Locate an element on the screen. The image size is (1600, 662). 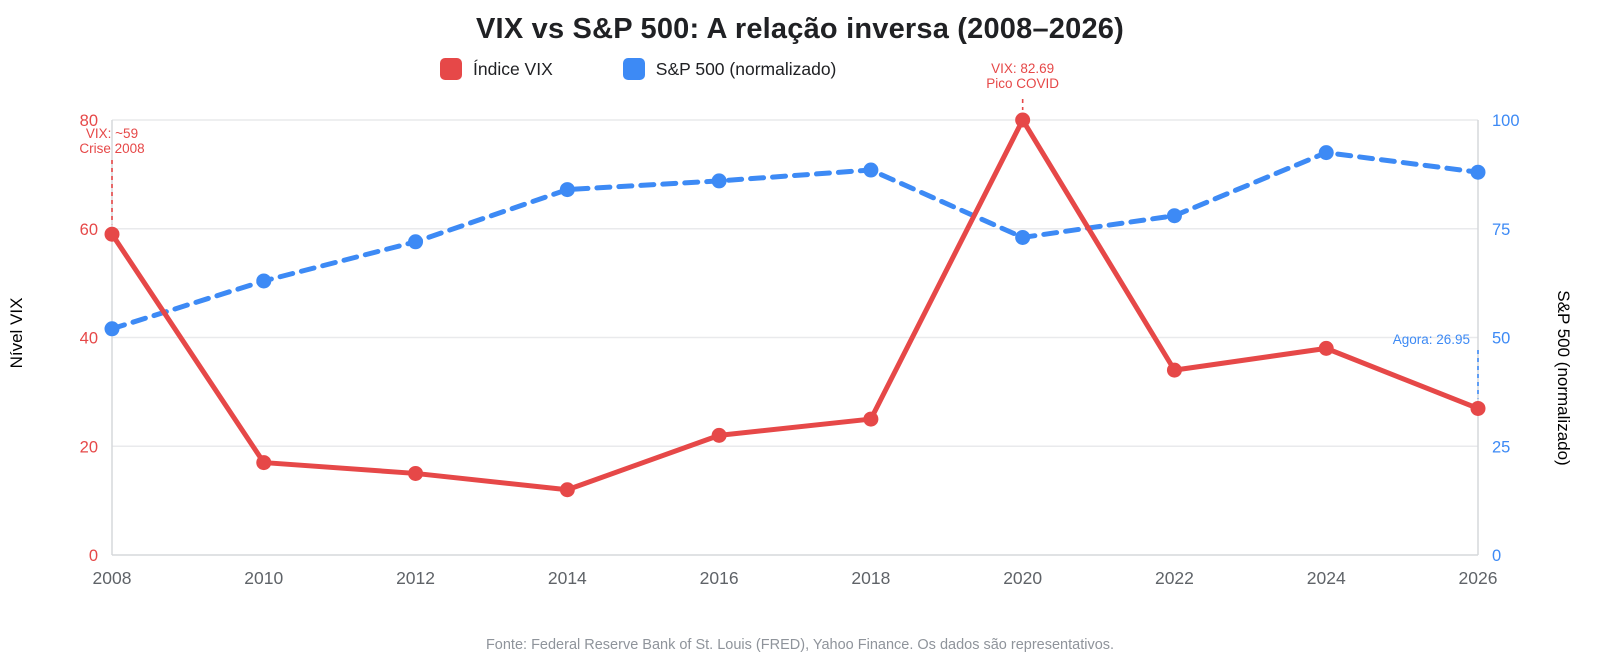
x-axis-tick: 2018 is located at coordinates (870, 578).